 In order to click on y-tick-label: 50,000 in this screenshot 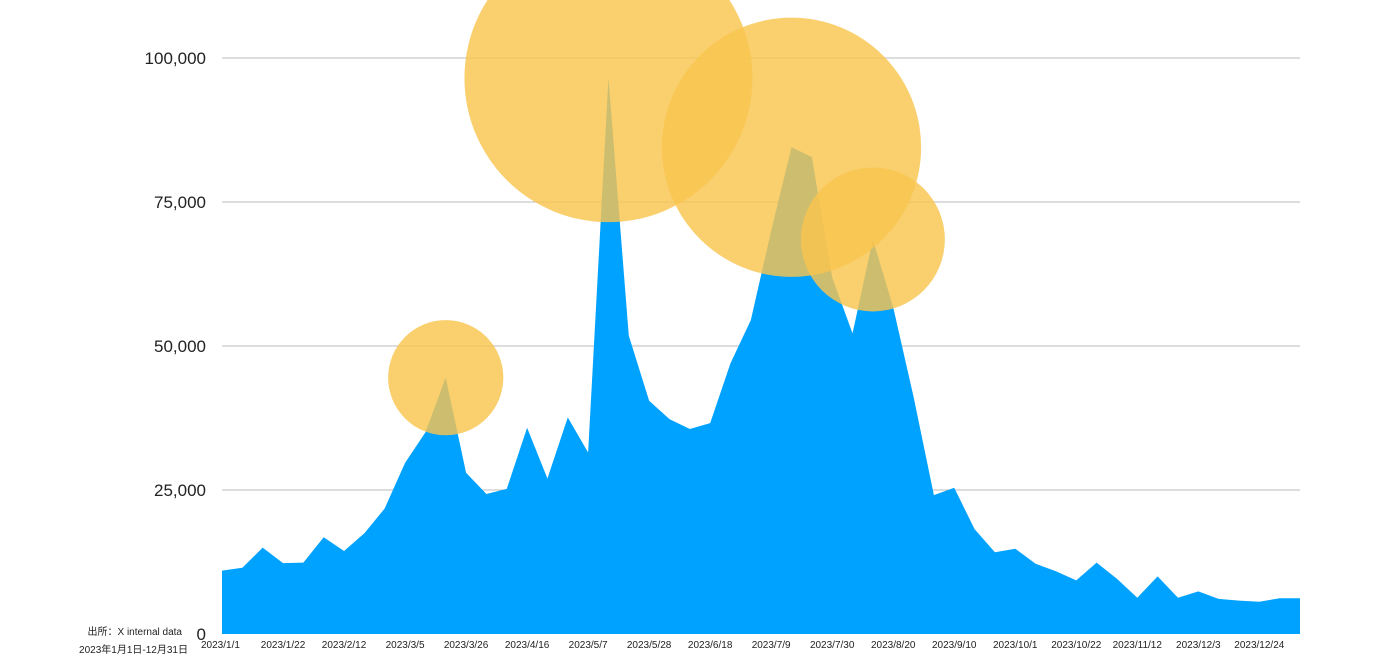, I will do `click(180, 346)`.